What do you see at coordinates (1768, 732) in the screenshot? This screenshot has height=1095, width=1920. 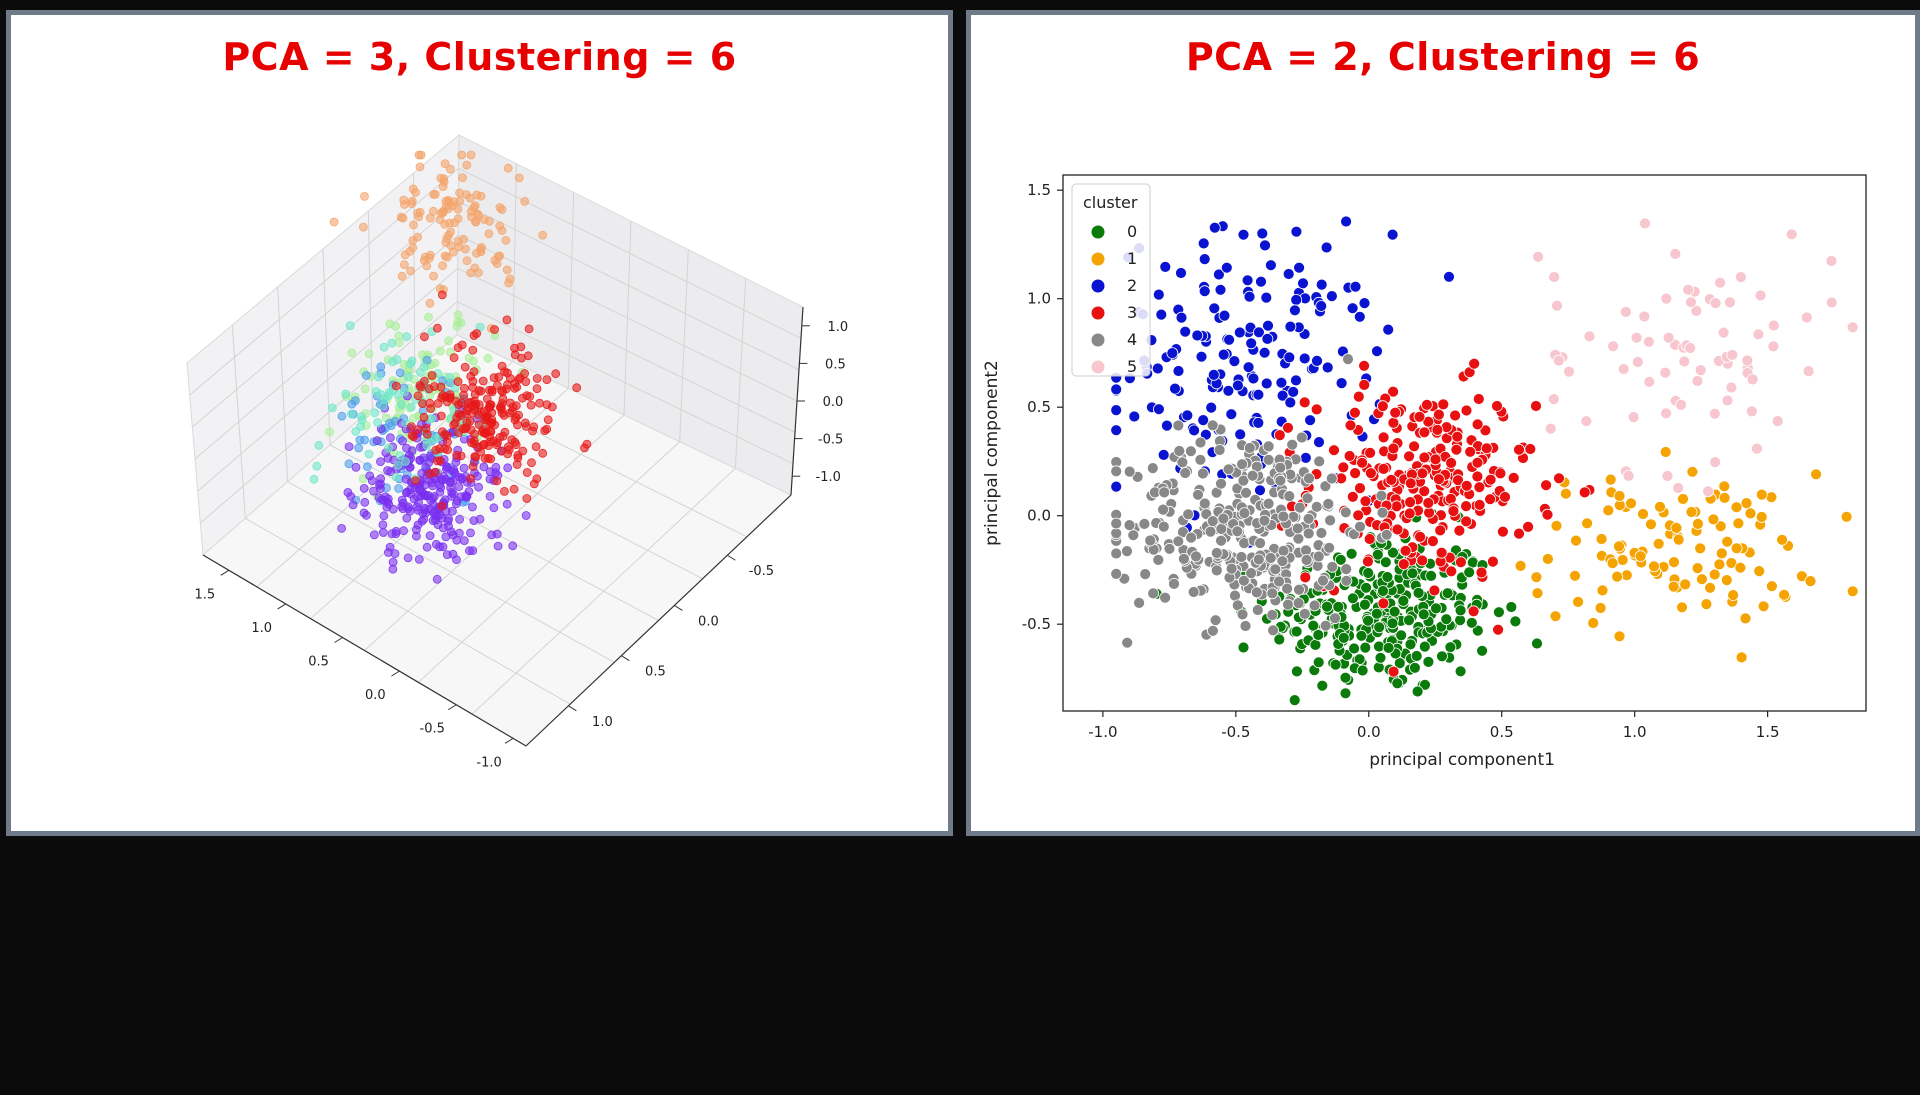 I see `x-tick-label: 1.5` at bounding box center [1768, 732].